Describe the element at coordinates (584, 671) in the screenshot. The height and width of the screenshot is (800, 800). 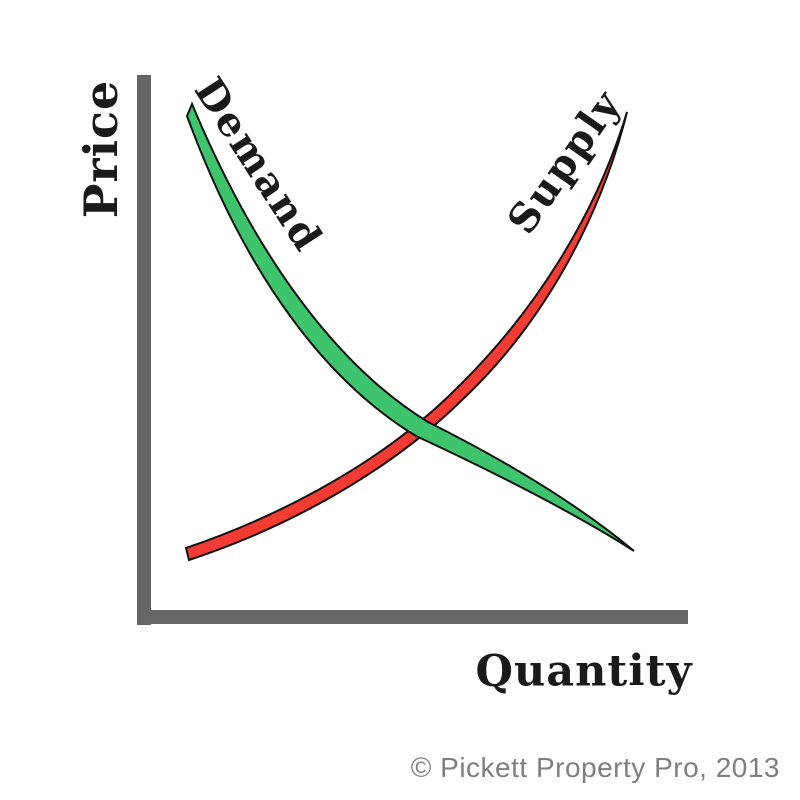
I see `x-axis-label: Quantity` at that location.